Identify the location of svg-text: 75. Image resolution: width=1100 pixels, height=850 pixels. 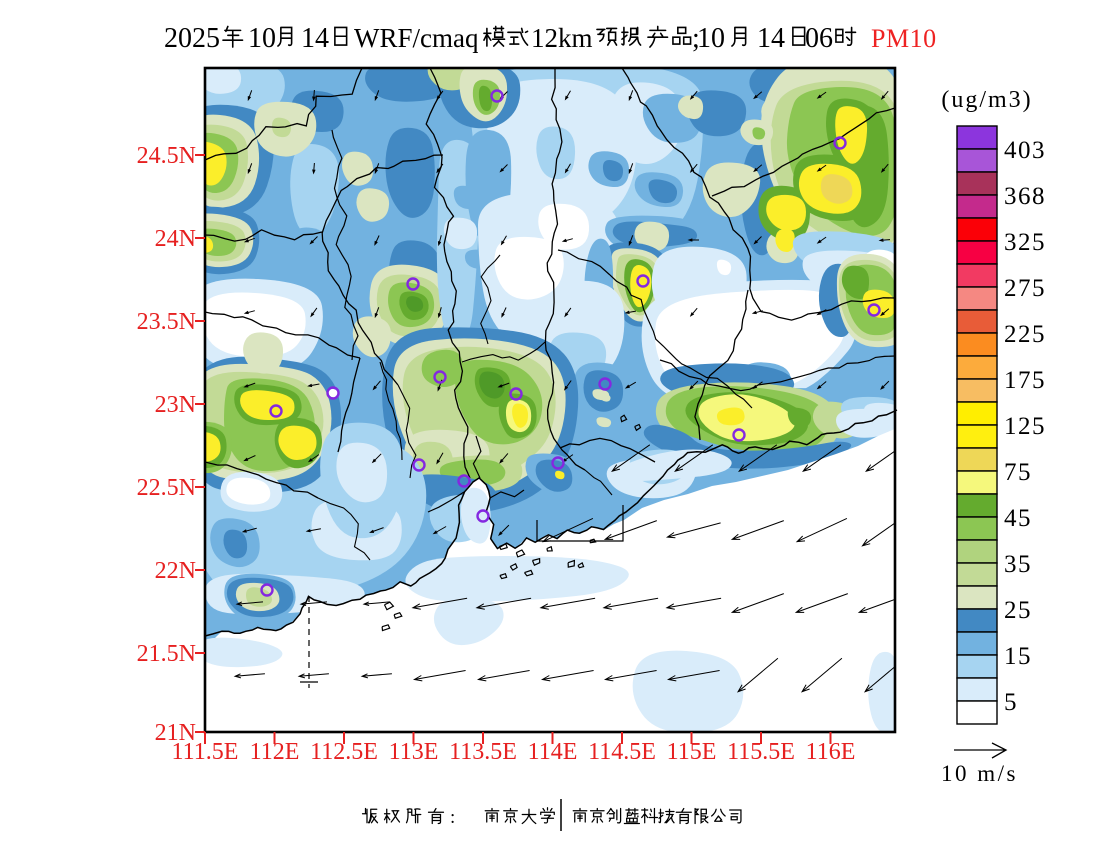
(1018, 472).